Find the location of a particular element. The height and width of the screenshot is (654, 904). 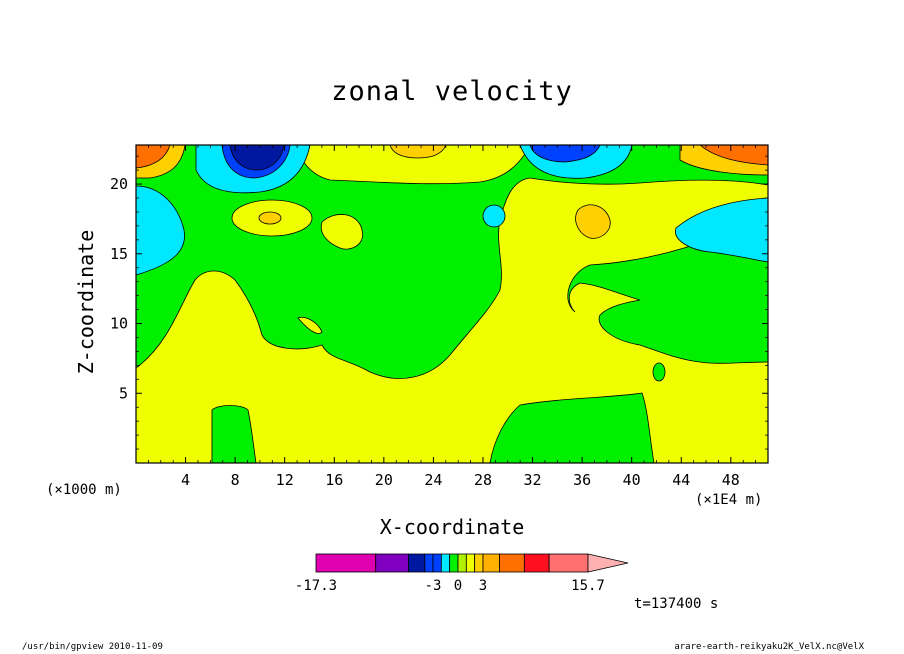

colorbar is located at coordinates (472, 563).